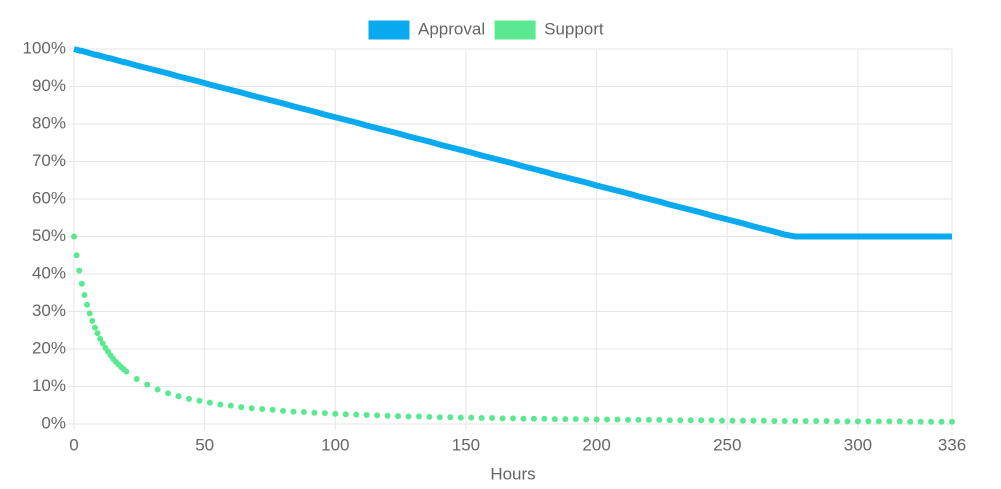 This screenshot has height=489, width=1001. What do you see at coordinates (858, 444) in the screenshot?
I see `x-tick-label: 300` at bounding box center [858, 444].